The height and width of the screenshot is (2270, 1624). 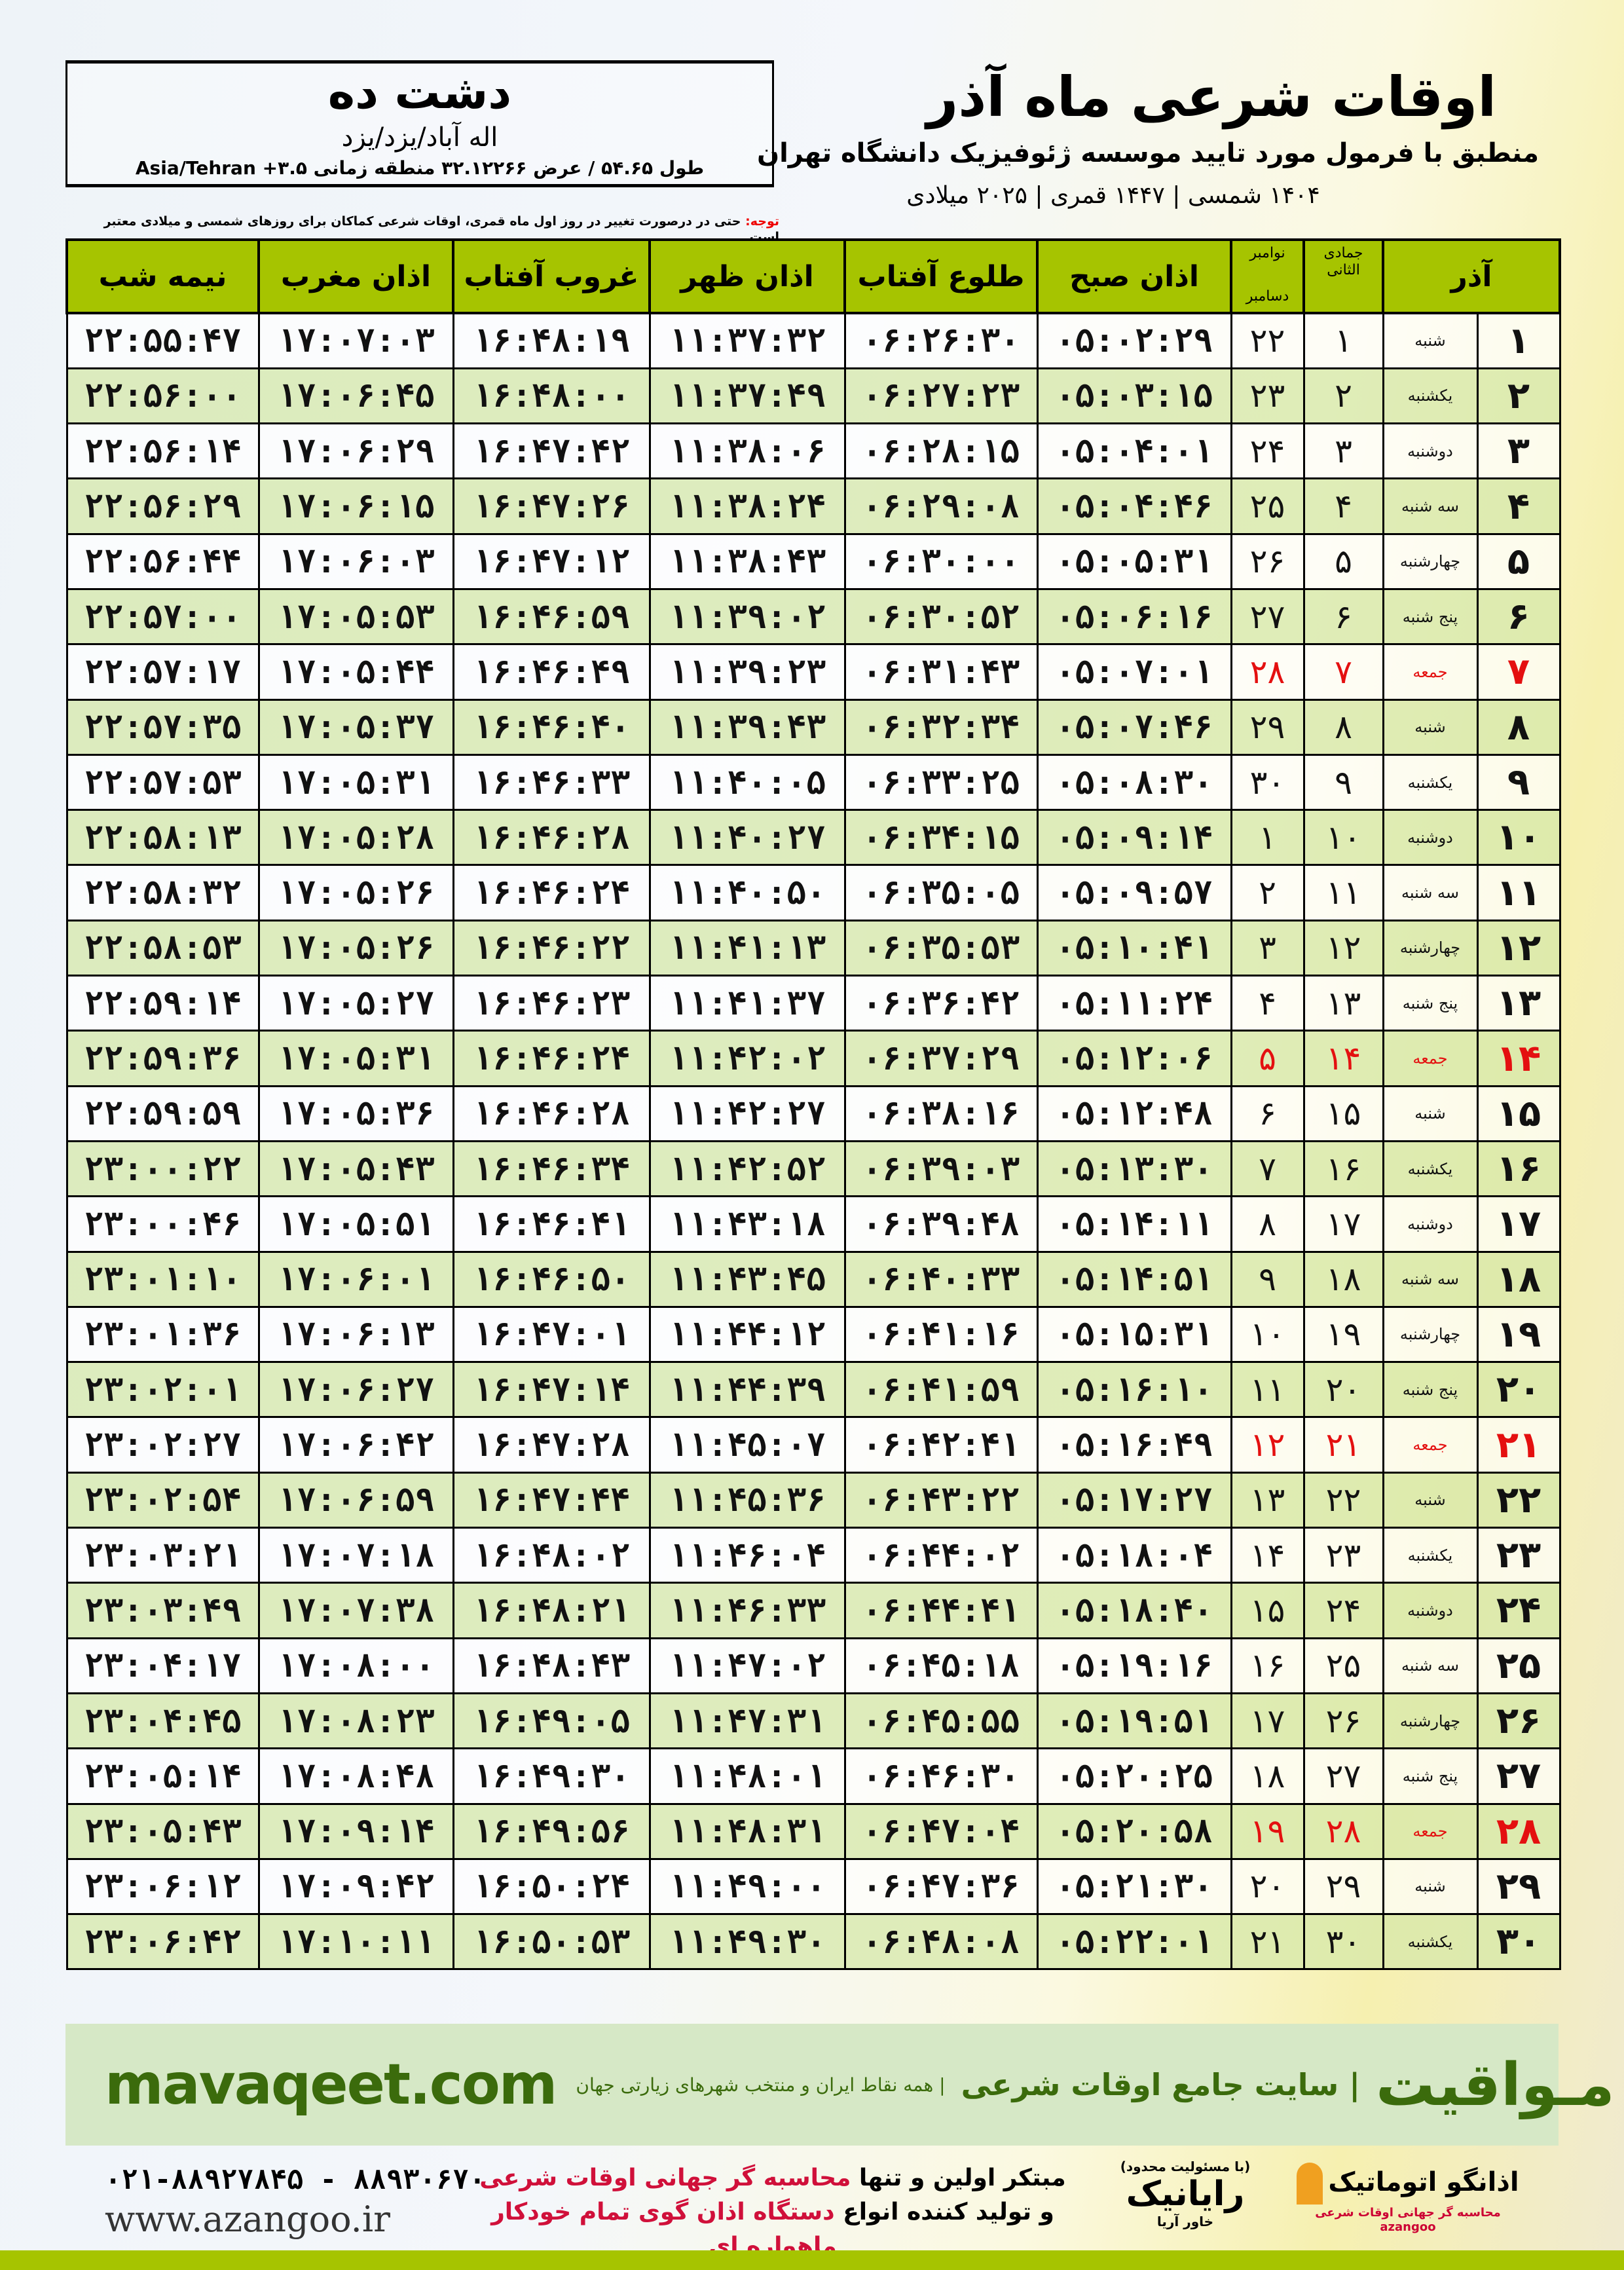 I want to click on day-cell: ۱, so click(x=1518, y=340).